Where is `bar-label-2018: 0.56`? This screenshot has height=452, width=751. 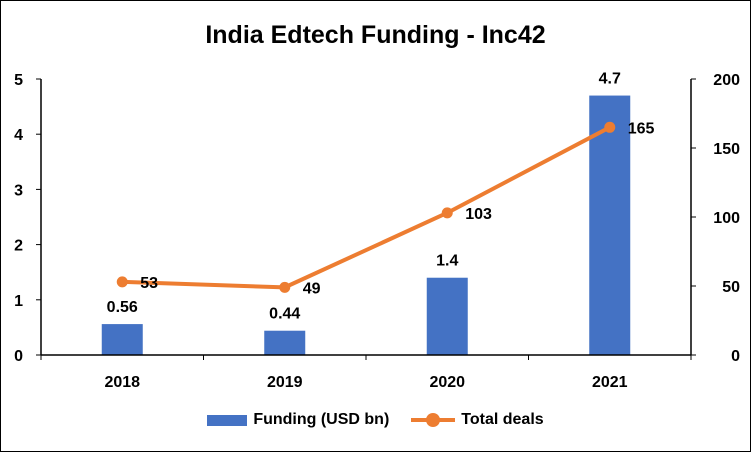 bar-label-2018: 0.56 is located at coordinates (122, 307).